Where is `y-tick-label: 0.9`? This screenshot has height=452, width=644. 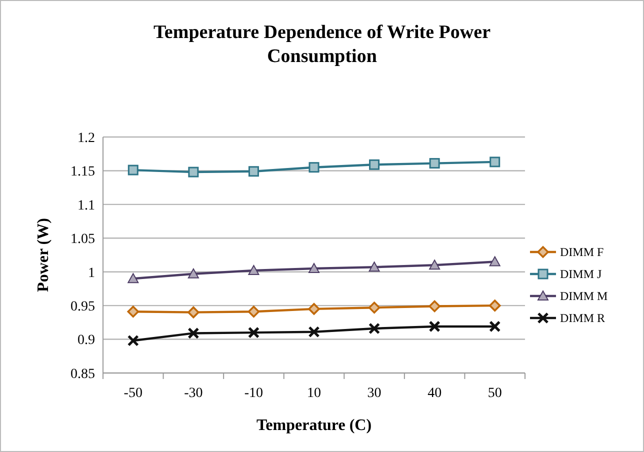 y-tick-label: 0.9 is located at coordinates (86, 340).